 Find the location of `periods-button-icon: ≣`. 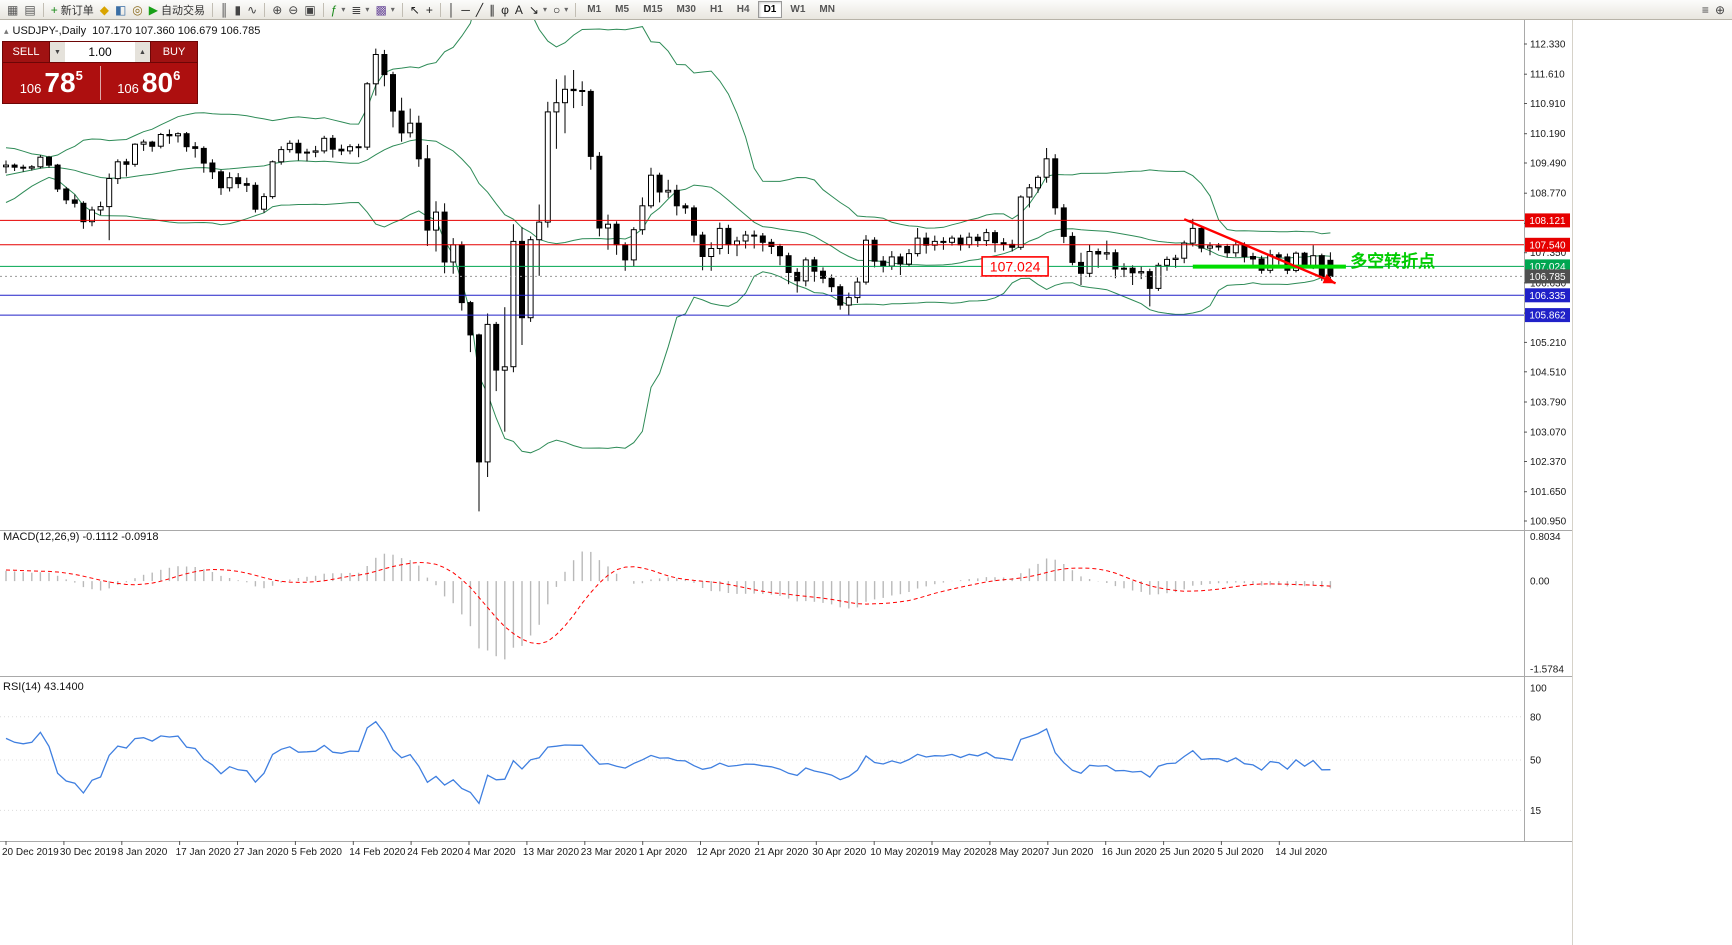

periods-button-icon: ≣ is located at coordinates (356, 9).